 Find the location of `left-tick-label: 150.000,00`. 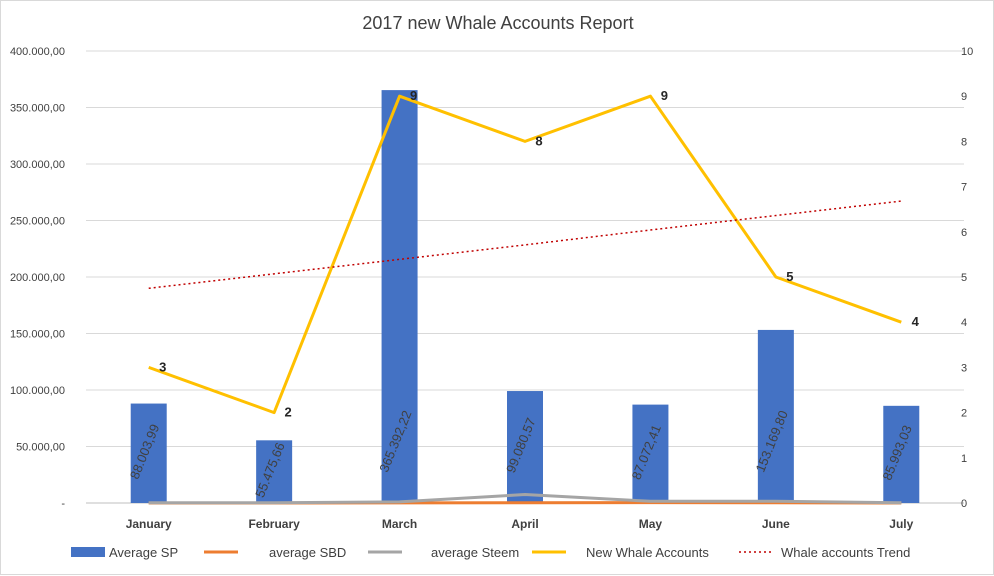

left-tick-label: 150.000,00 is located at coordinates (37, 335).